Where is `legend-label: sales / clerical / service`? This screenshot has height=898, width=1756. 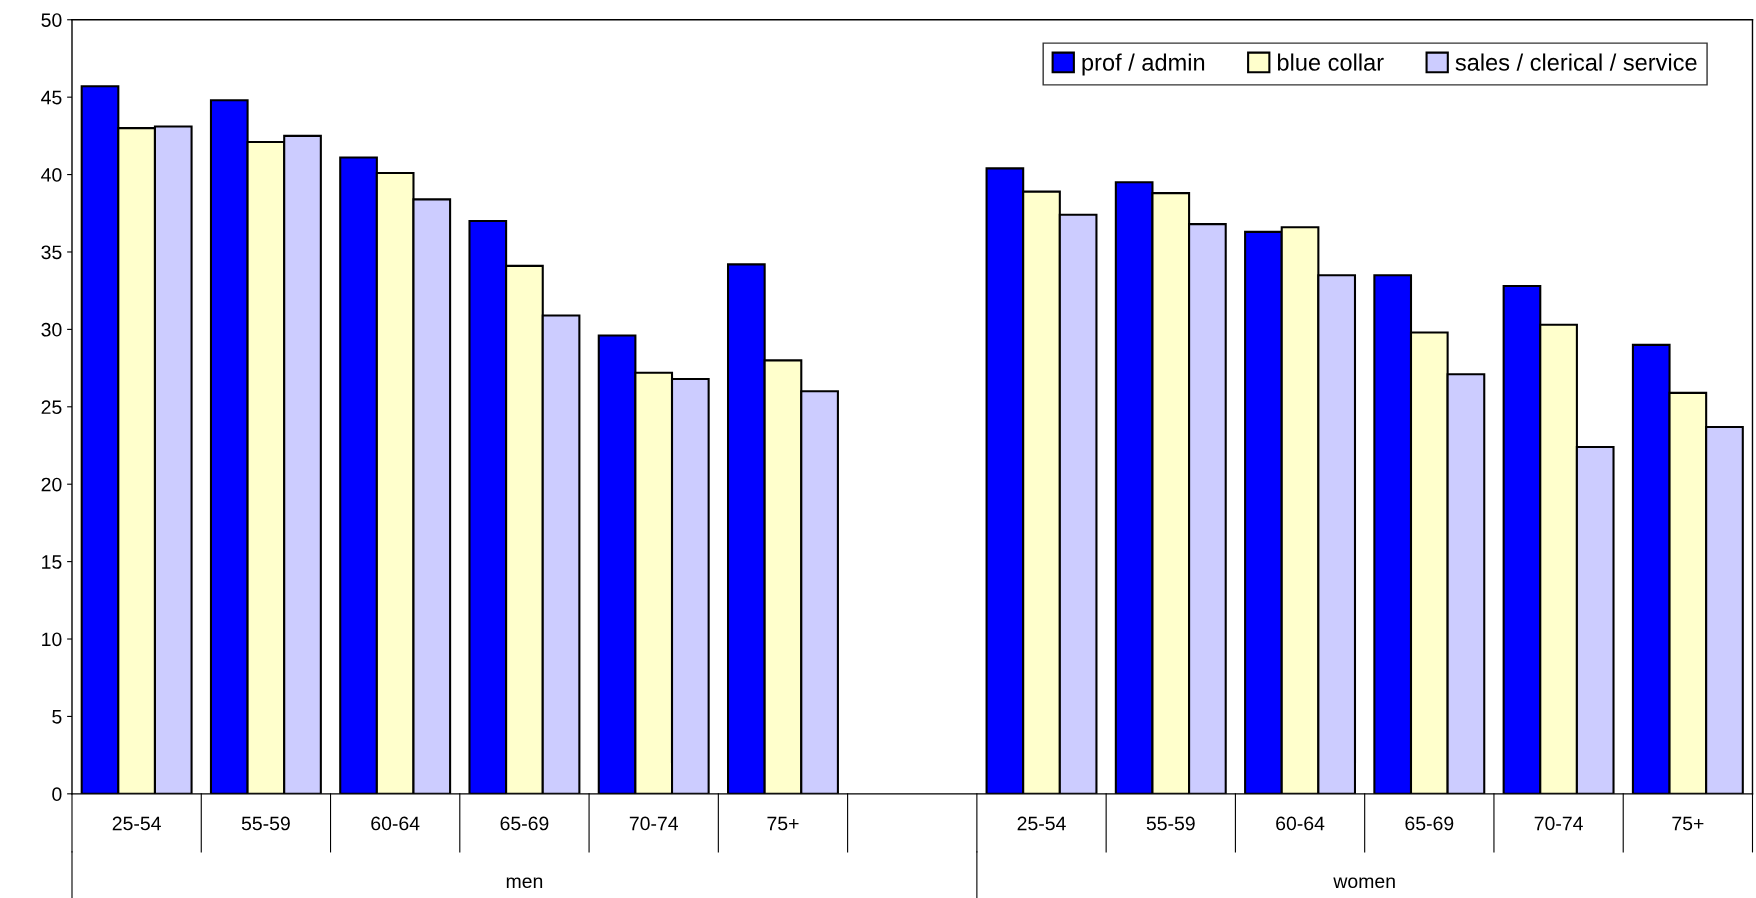 legend-label: sales / clerical / service is located at coordinates (1576, 62).